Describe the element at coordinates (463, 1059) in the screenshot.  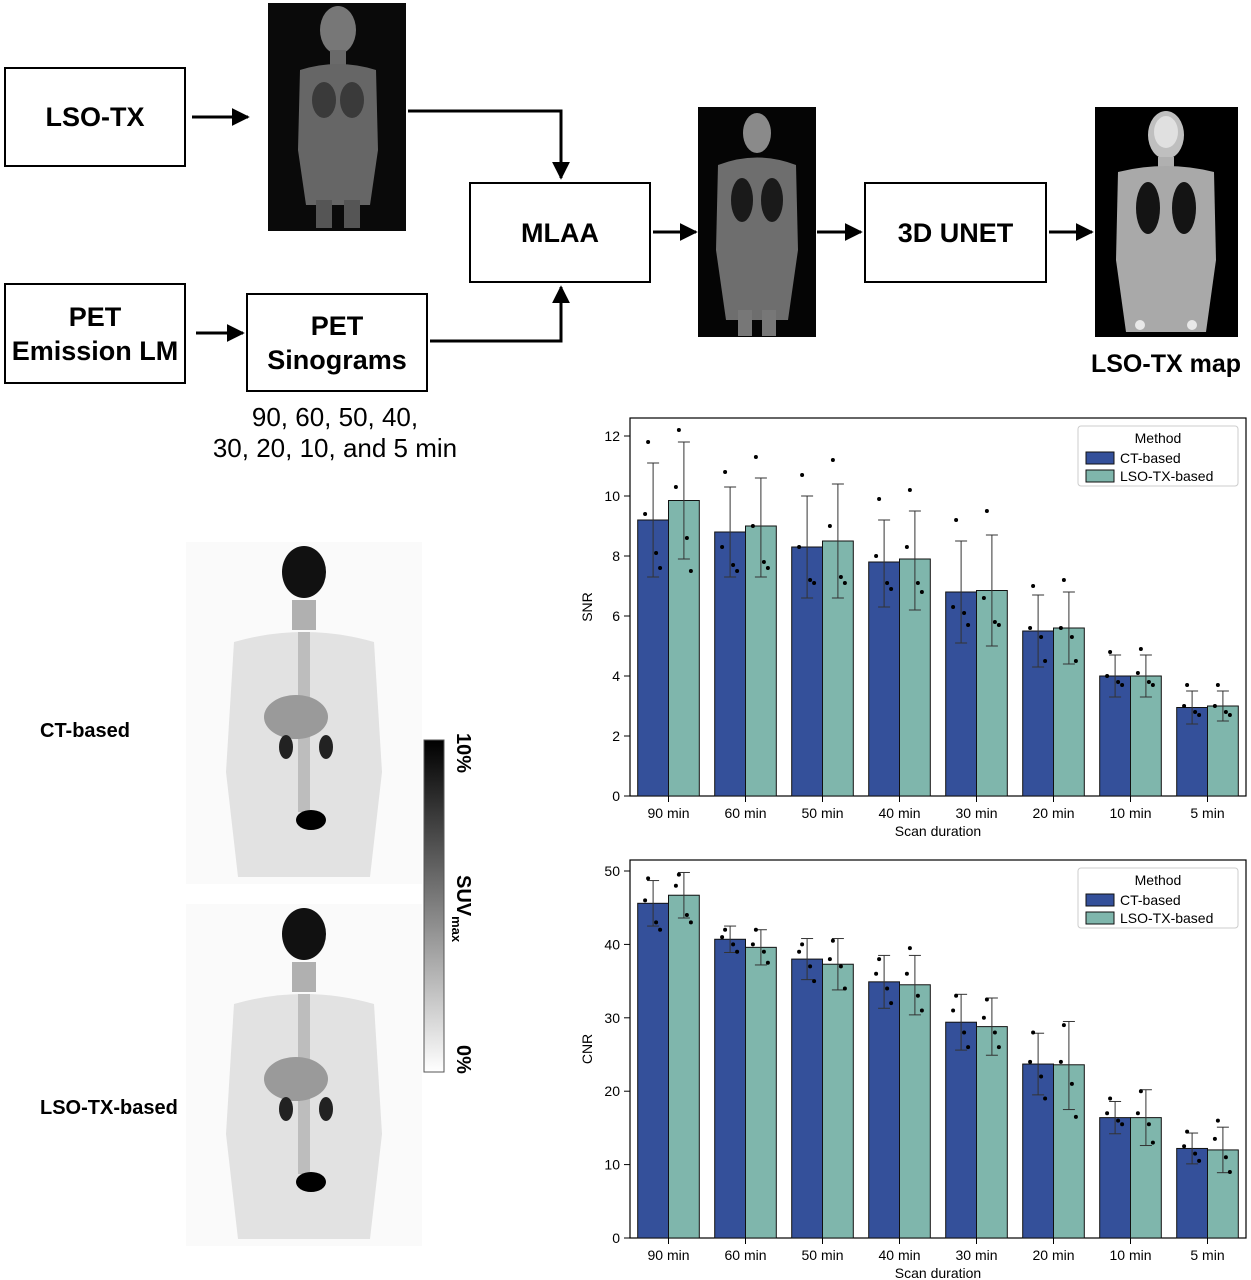
I see `colorbar-bottom-label: 0%` at that location.